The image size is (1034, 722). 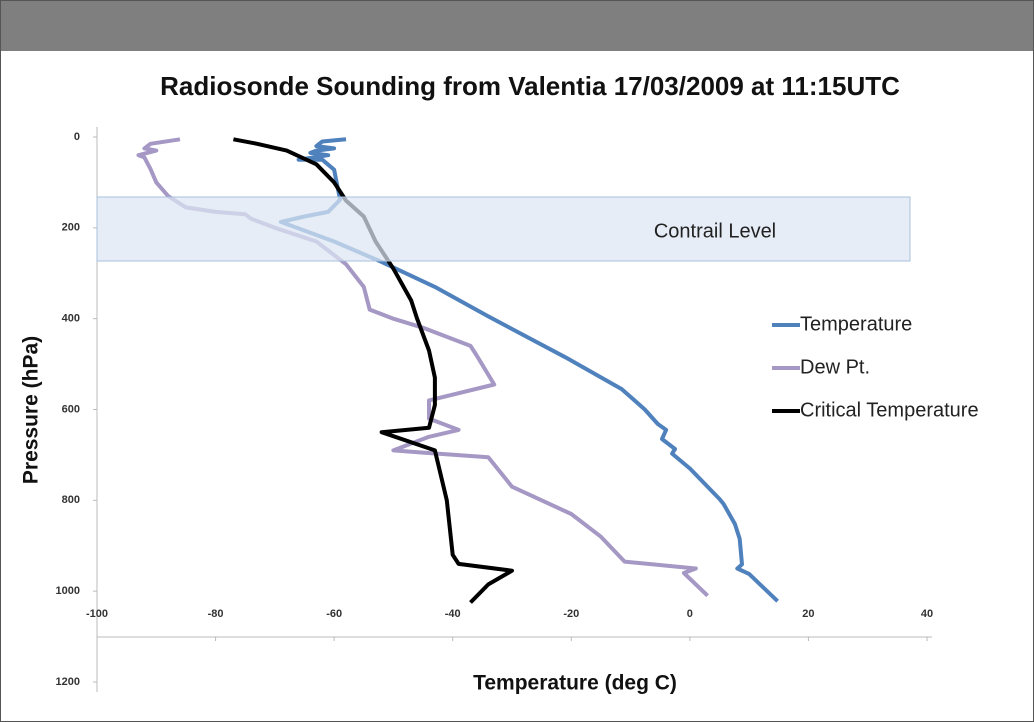 I want to click on x-tick-label: -100, so click(x=97, y=614).